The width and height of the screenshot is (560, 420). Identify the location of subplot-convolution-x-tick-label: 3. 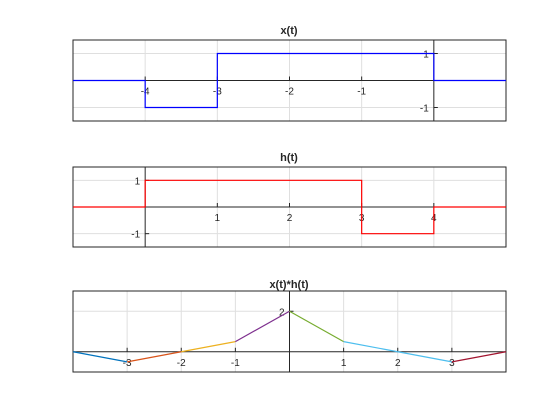
(452, 363).